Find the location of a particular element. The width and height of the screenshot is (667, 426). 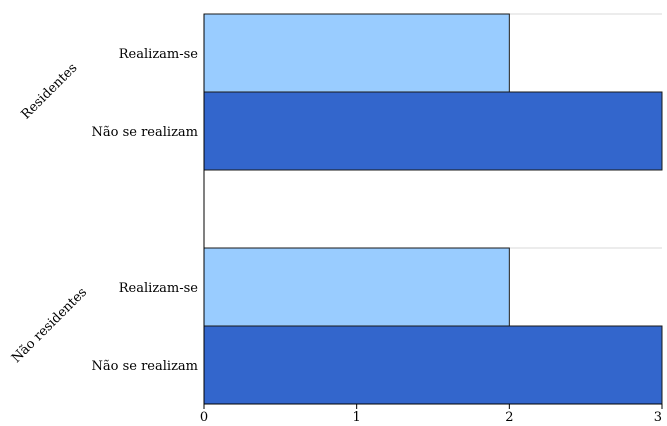

category-label-0-1: Não se realizam is located at coordinates (145, 132).